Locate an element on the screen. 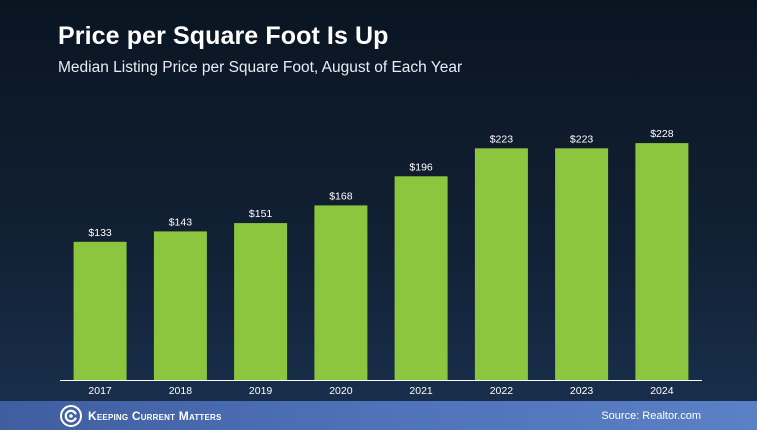  data-label-2023: $223 is located at coordinates (582, 139).